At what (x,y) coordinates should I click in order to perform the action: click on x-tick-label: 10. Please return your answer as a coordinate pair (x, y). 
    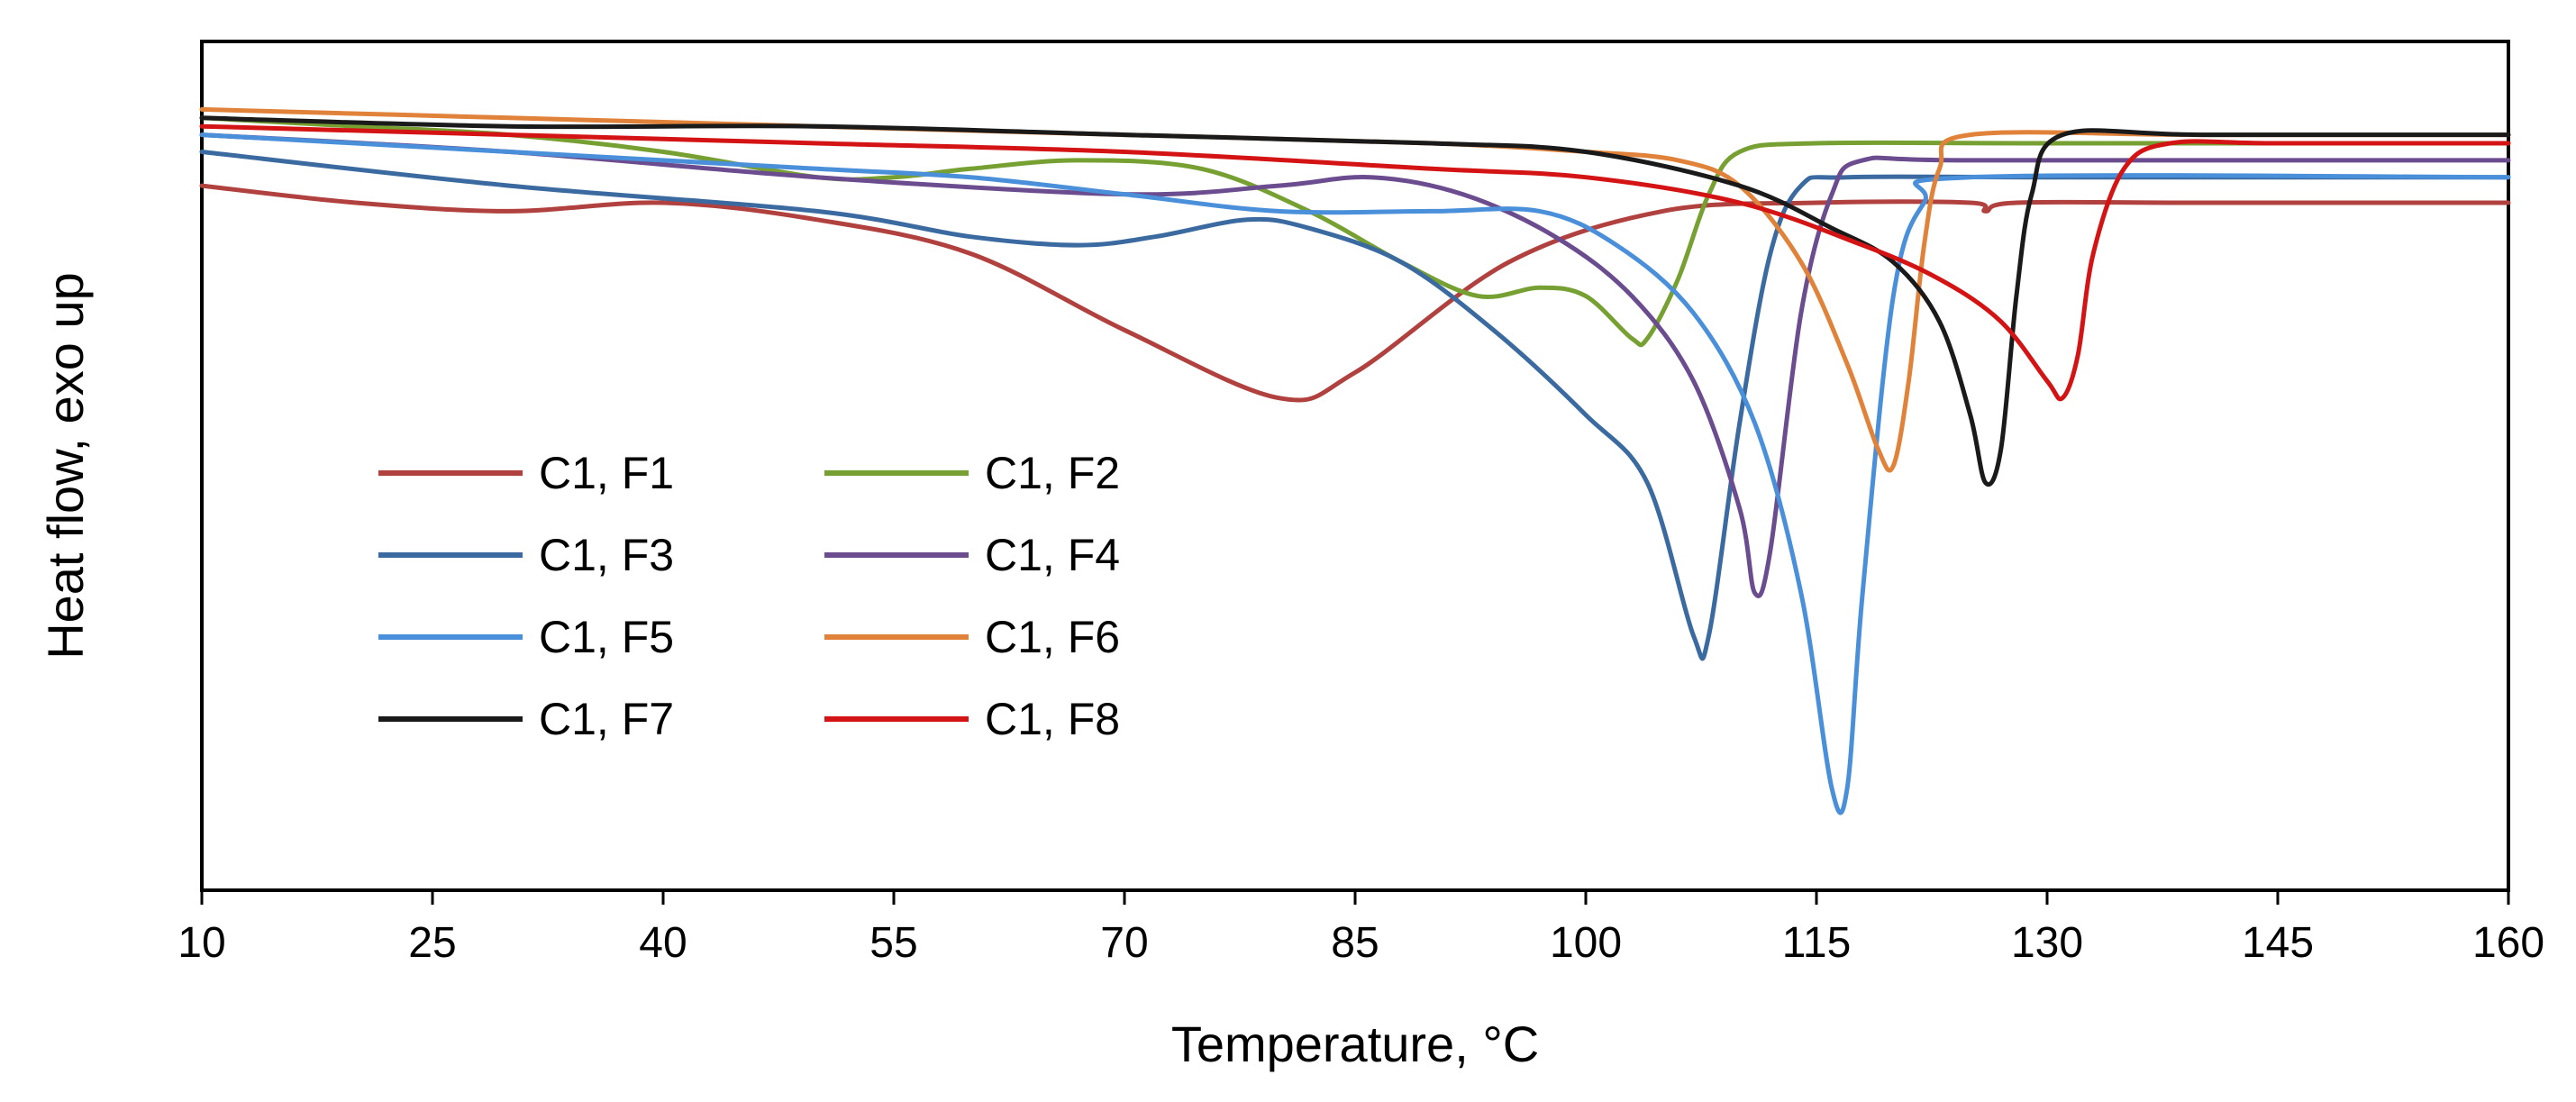
    Looking at the image, I should click on (201, 943).